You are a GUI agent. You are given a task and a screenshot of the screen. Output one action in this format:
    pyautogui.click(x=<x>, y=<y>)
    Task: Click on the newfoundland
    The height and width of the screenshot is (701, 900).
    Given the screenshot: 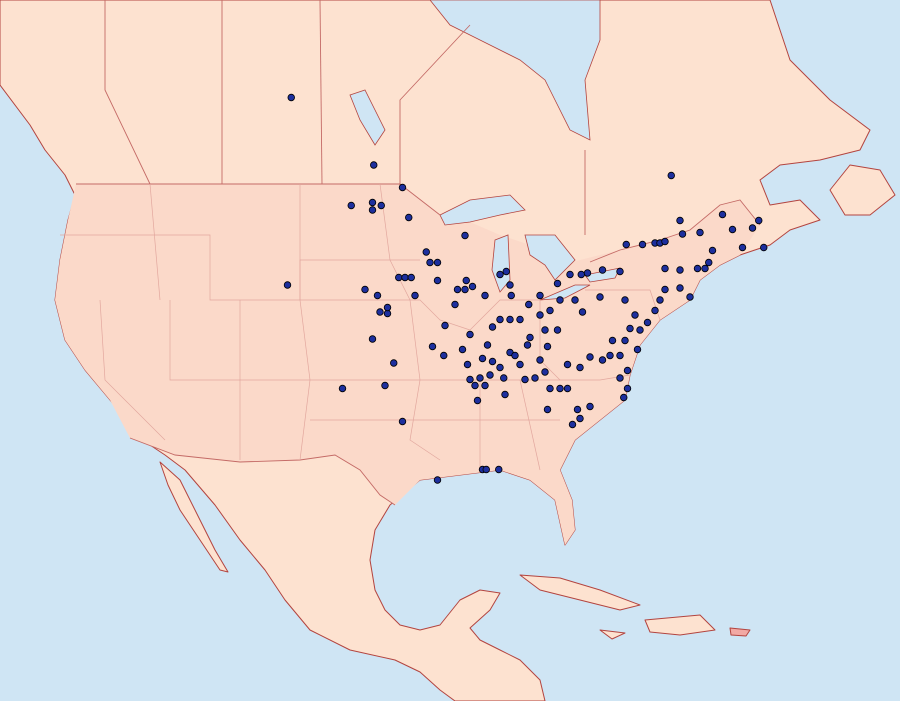 What is the action you would take?
    pyautogui.click(x=862, y=190)
    